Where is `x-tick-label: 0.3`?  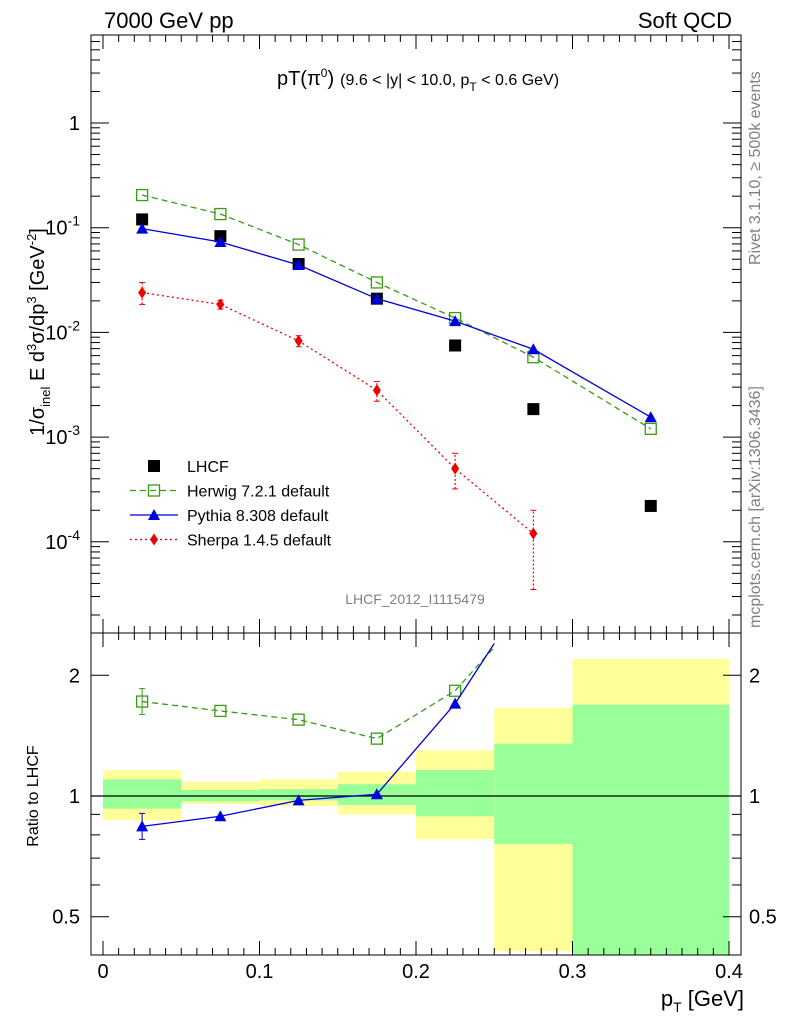
x-tick-label: 0.3 is located at coordinates (573, 972).